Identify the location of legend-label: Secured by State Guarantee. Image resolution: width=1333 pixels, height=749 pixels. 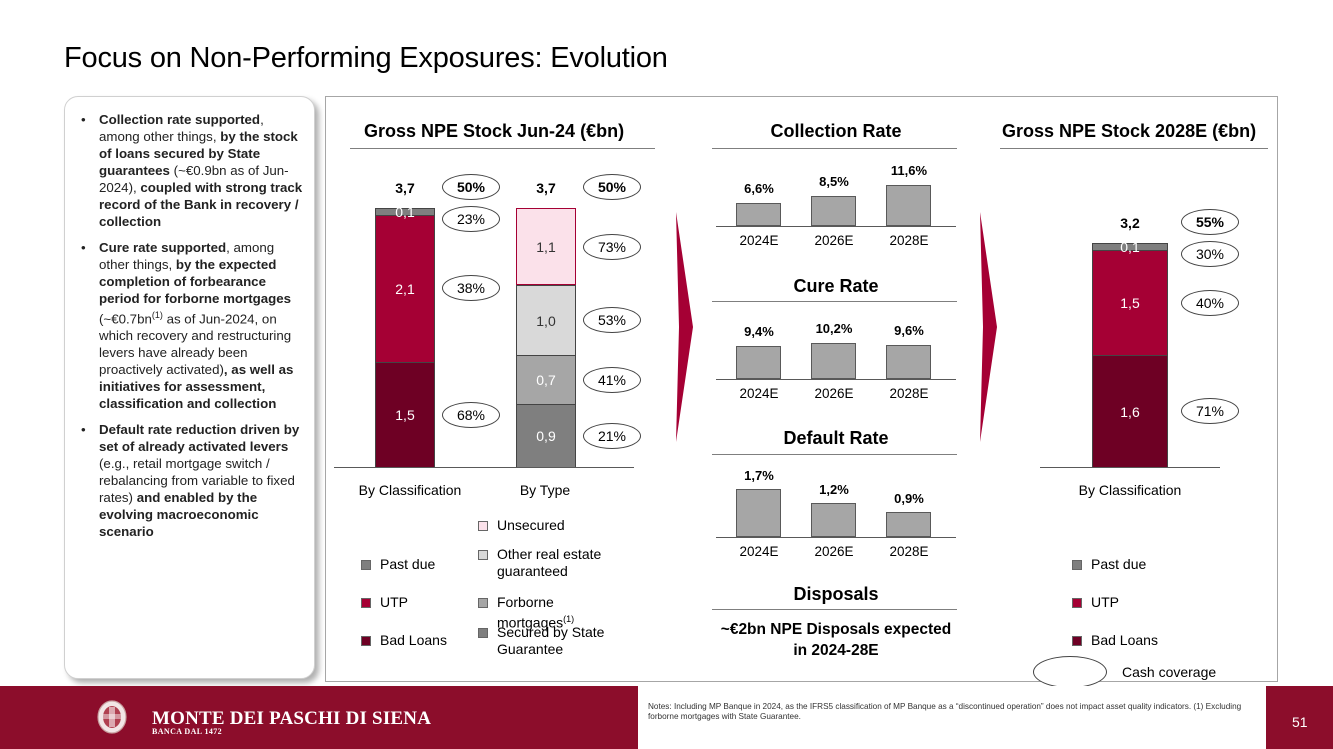
(551, 640).